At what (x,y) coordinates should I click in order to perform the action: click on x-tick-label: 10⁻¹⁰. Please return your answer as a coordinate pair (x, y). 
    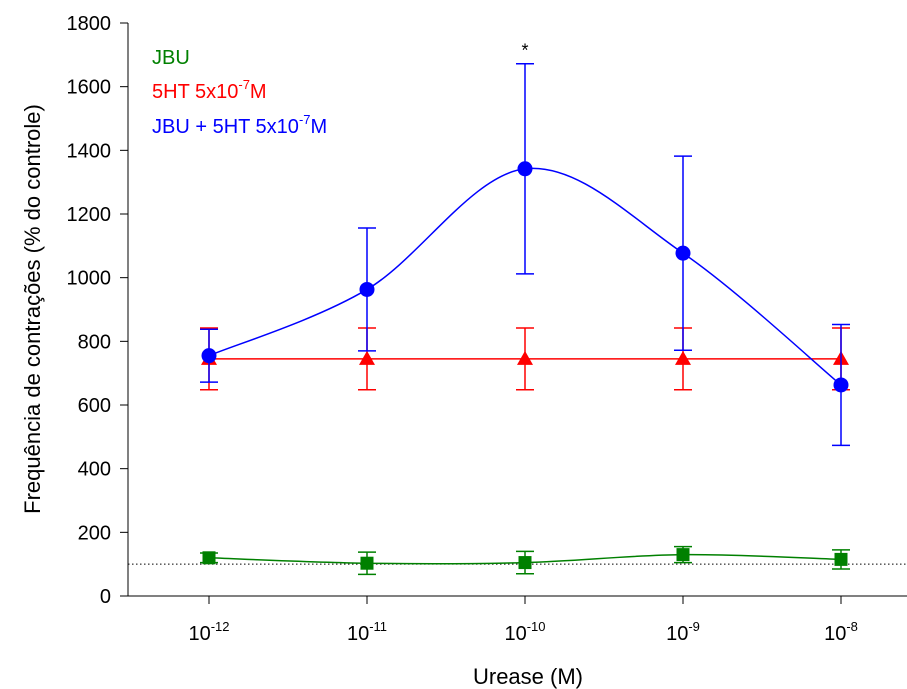
    Looking at the image, I should click on (524, 632).